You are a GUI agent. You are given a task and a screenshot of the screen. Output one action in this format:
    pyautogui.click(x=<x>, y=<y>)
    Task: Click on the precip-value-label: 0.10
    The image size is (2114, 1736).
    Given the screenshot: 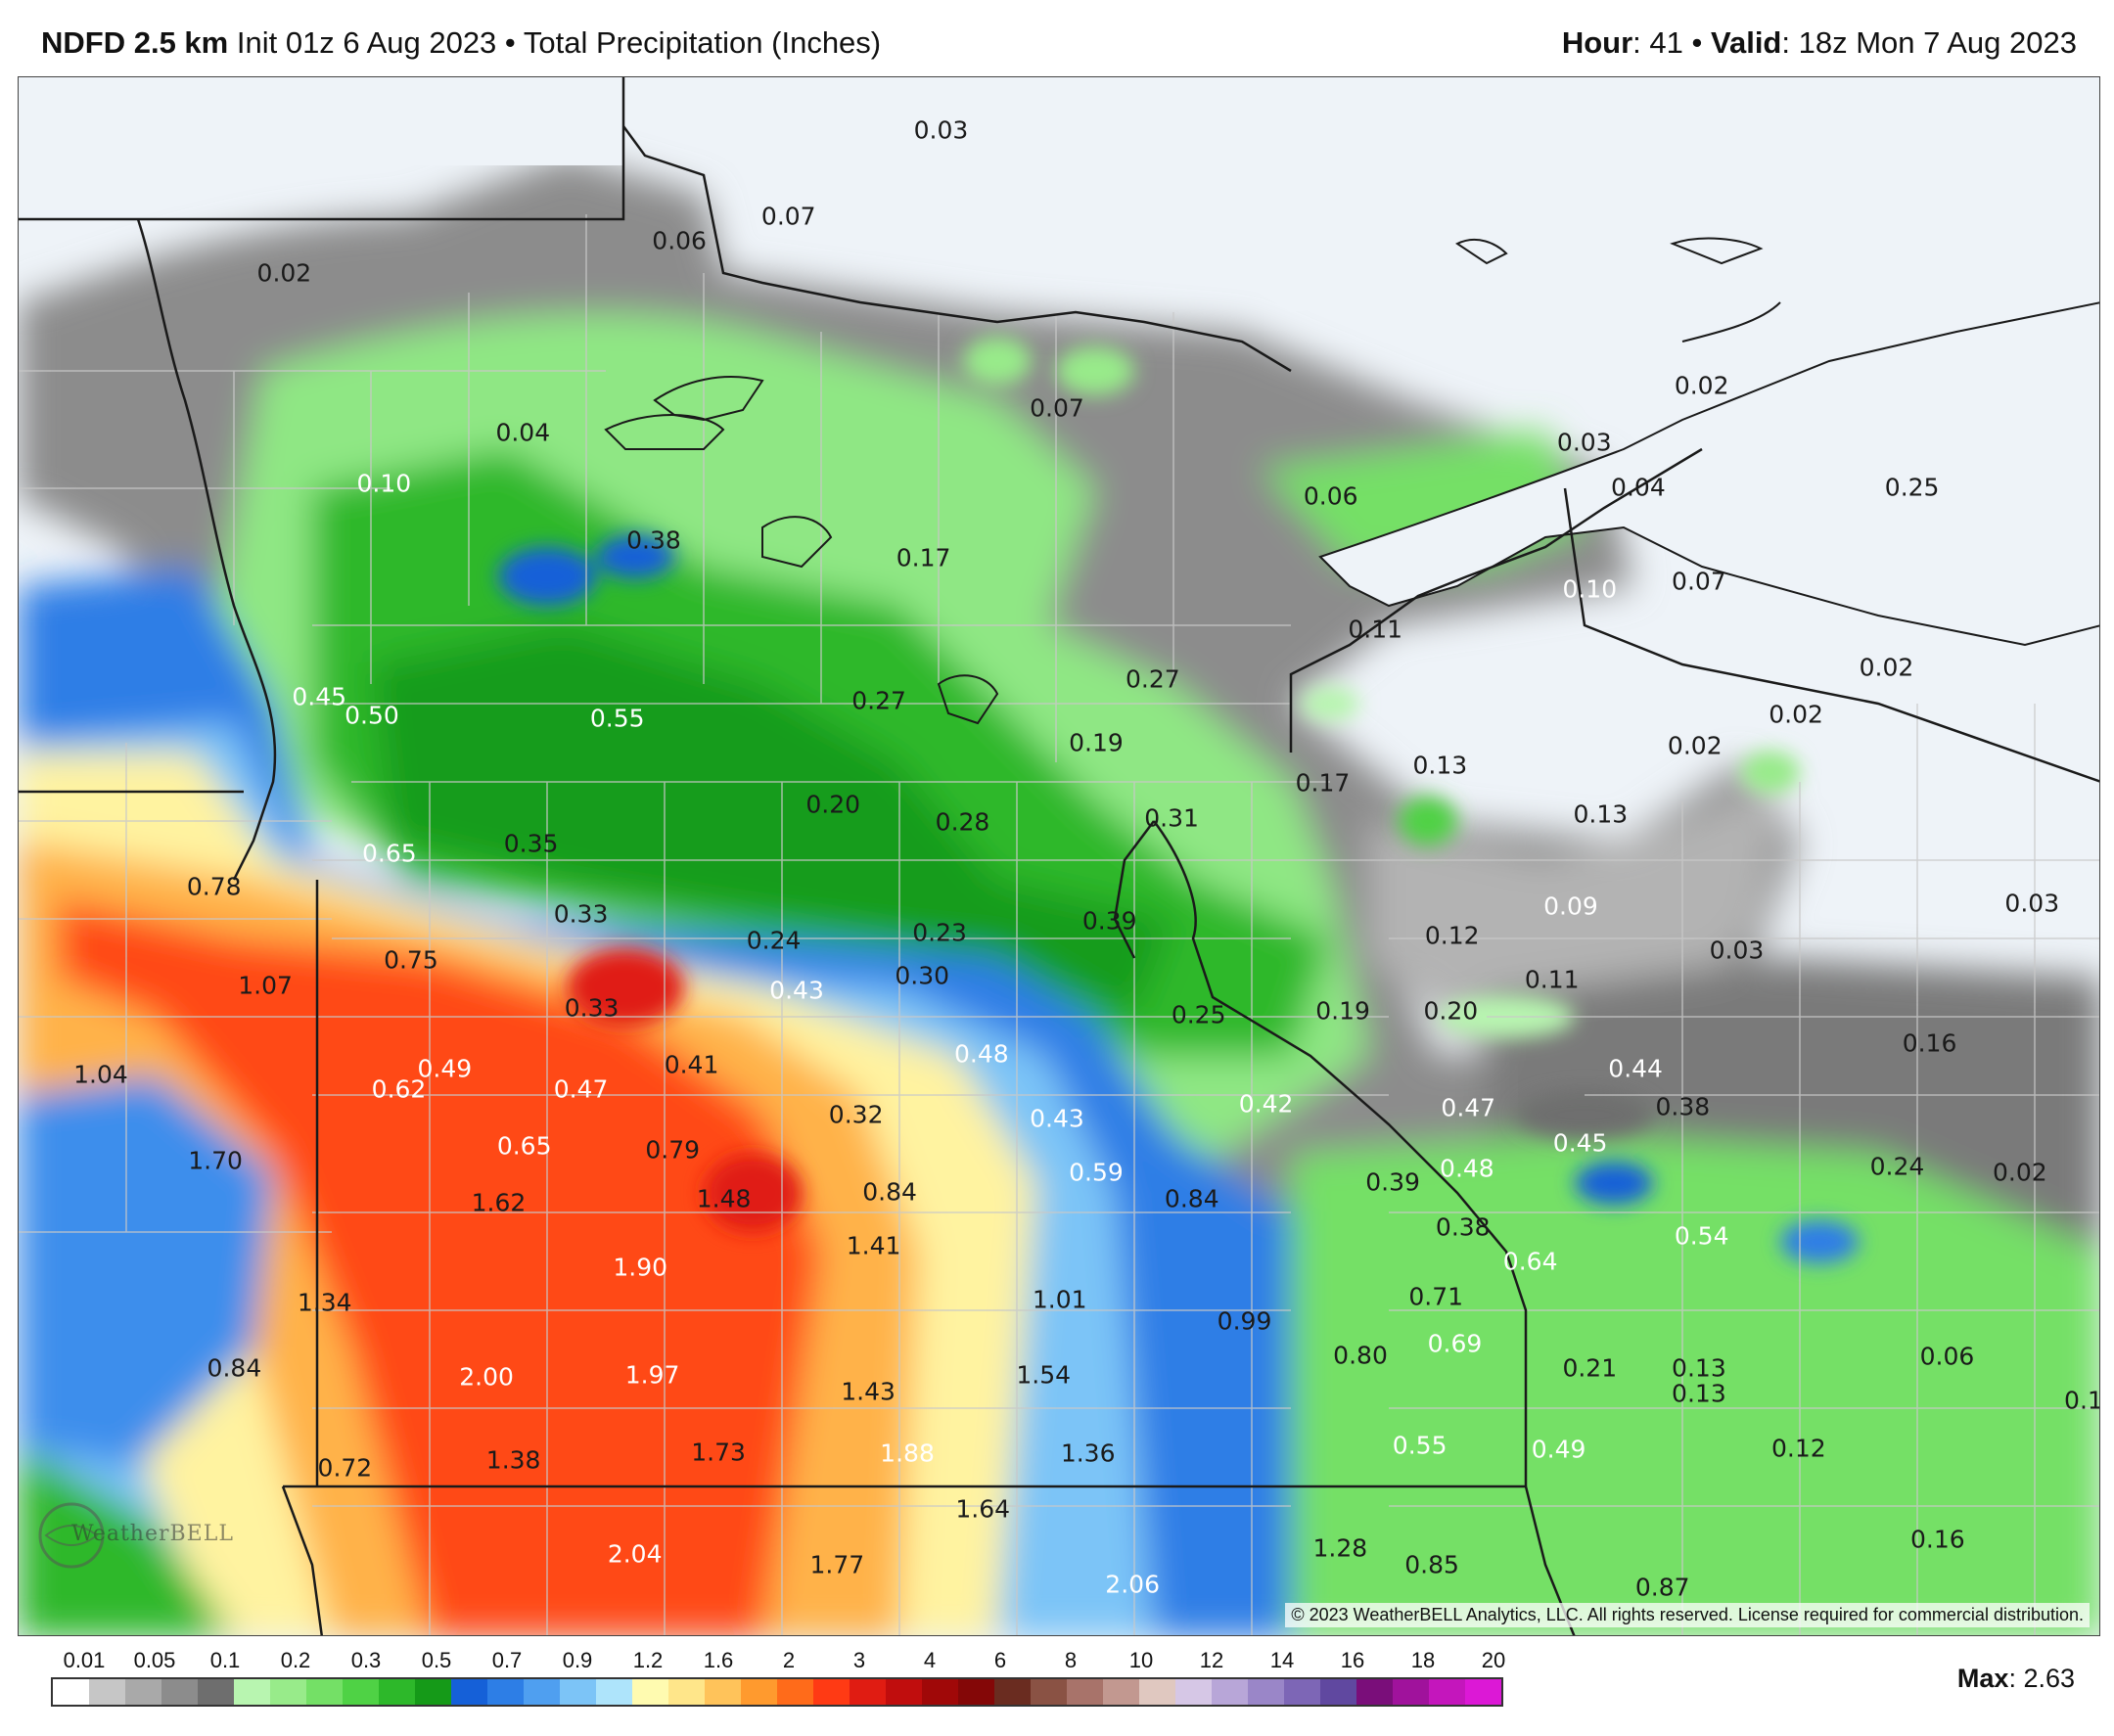 What is the action you would take?
    pyautogui.click(x=1590, y=589)
    